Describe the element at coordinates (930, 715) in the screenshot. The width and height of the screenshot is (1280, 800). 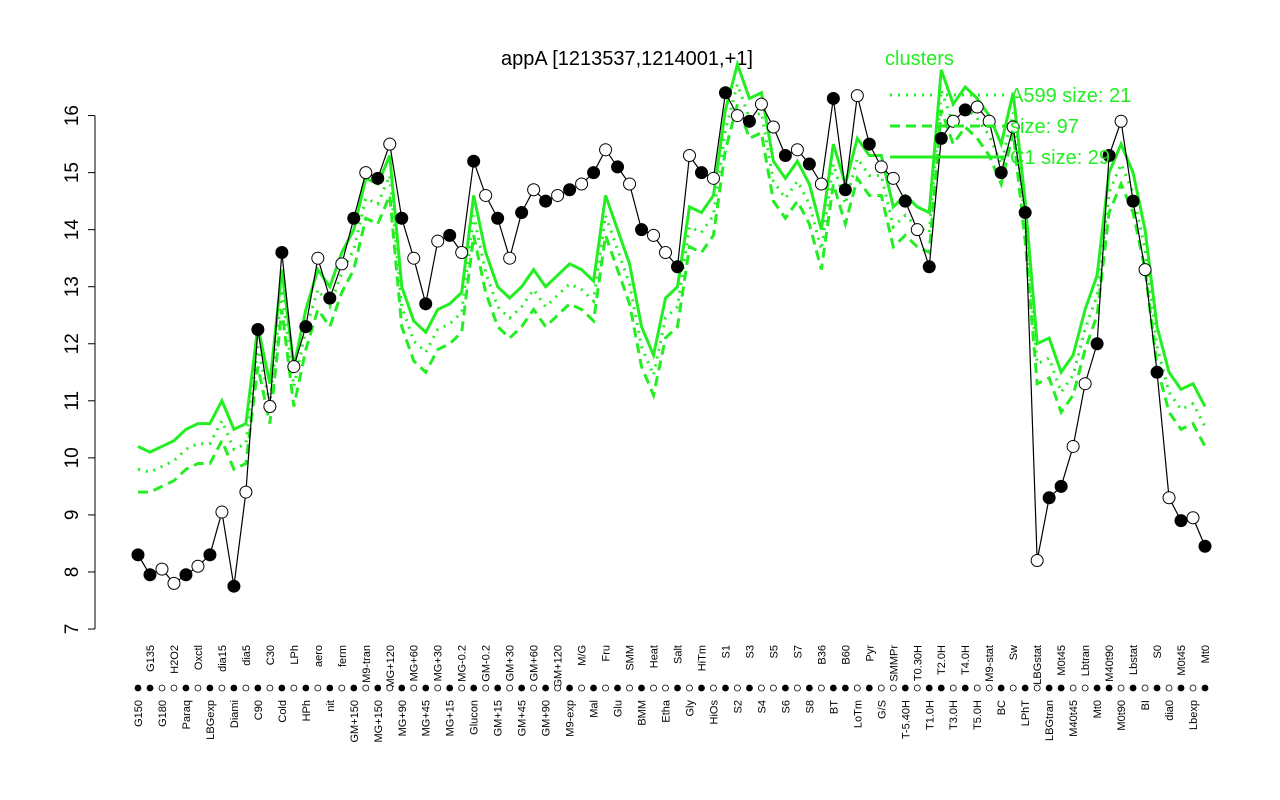
I see `x-tick-label: T1.0H` at that location.